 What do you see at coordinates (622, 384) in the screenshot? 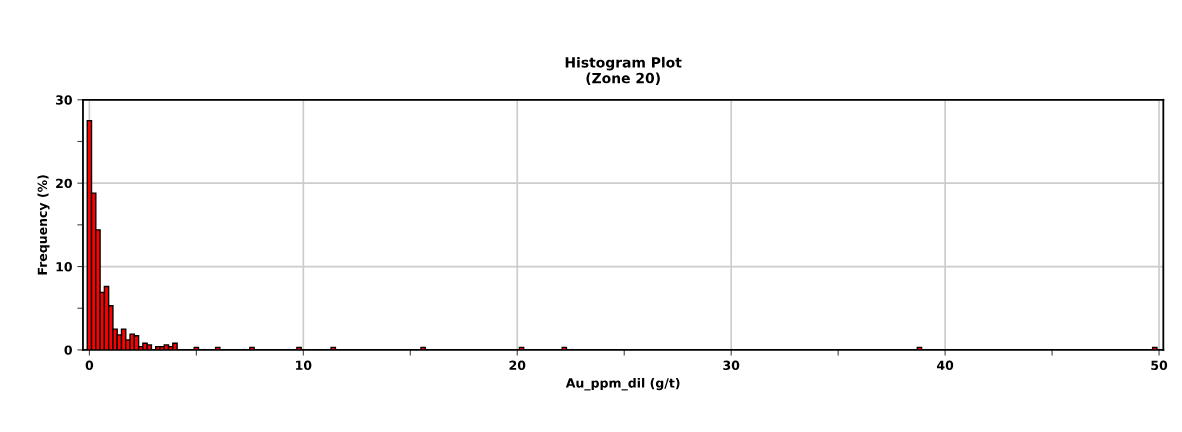
I see `x-axis-title: Au_ppm_dil (g/t)` at bounding box center [622, 384].